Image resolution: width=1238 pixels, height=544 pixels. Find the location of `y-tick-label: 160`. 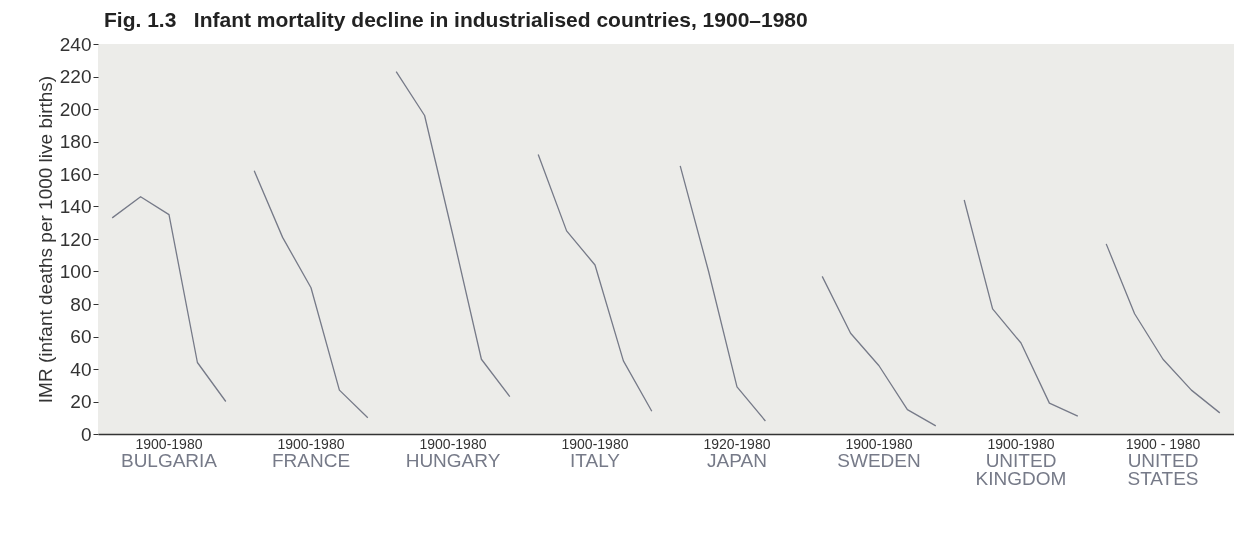

y-tick-label: 160 is located at coordinates (75, 174).